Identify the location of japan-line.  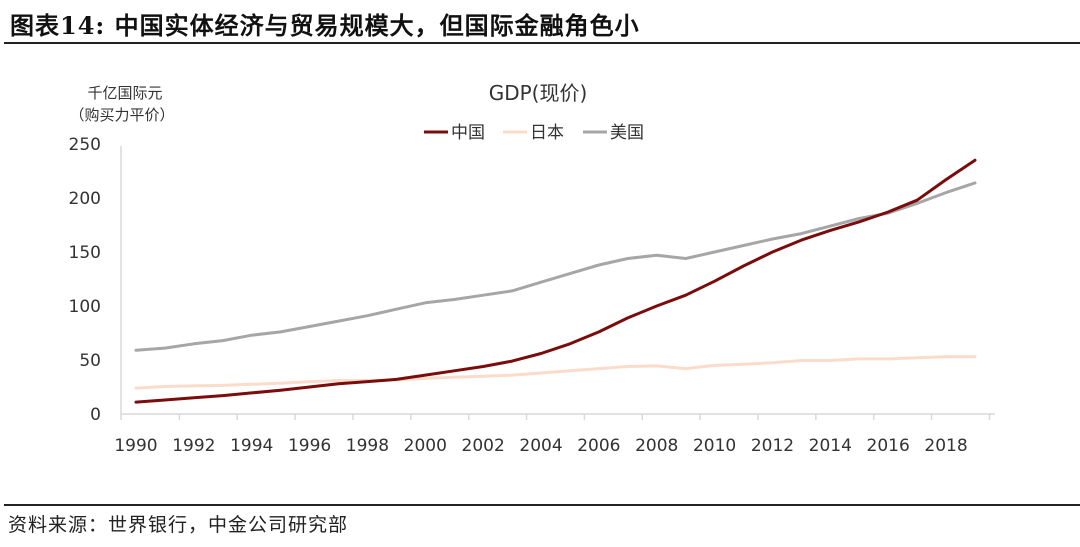
(555, 372).